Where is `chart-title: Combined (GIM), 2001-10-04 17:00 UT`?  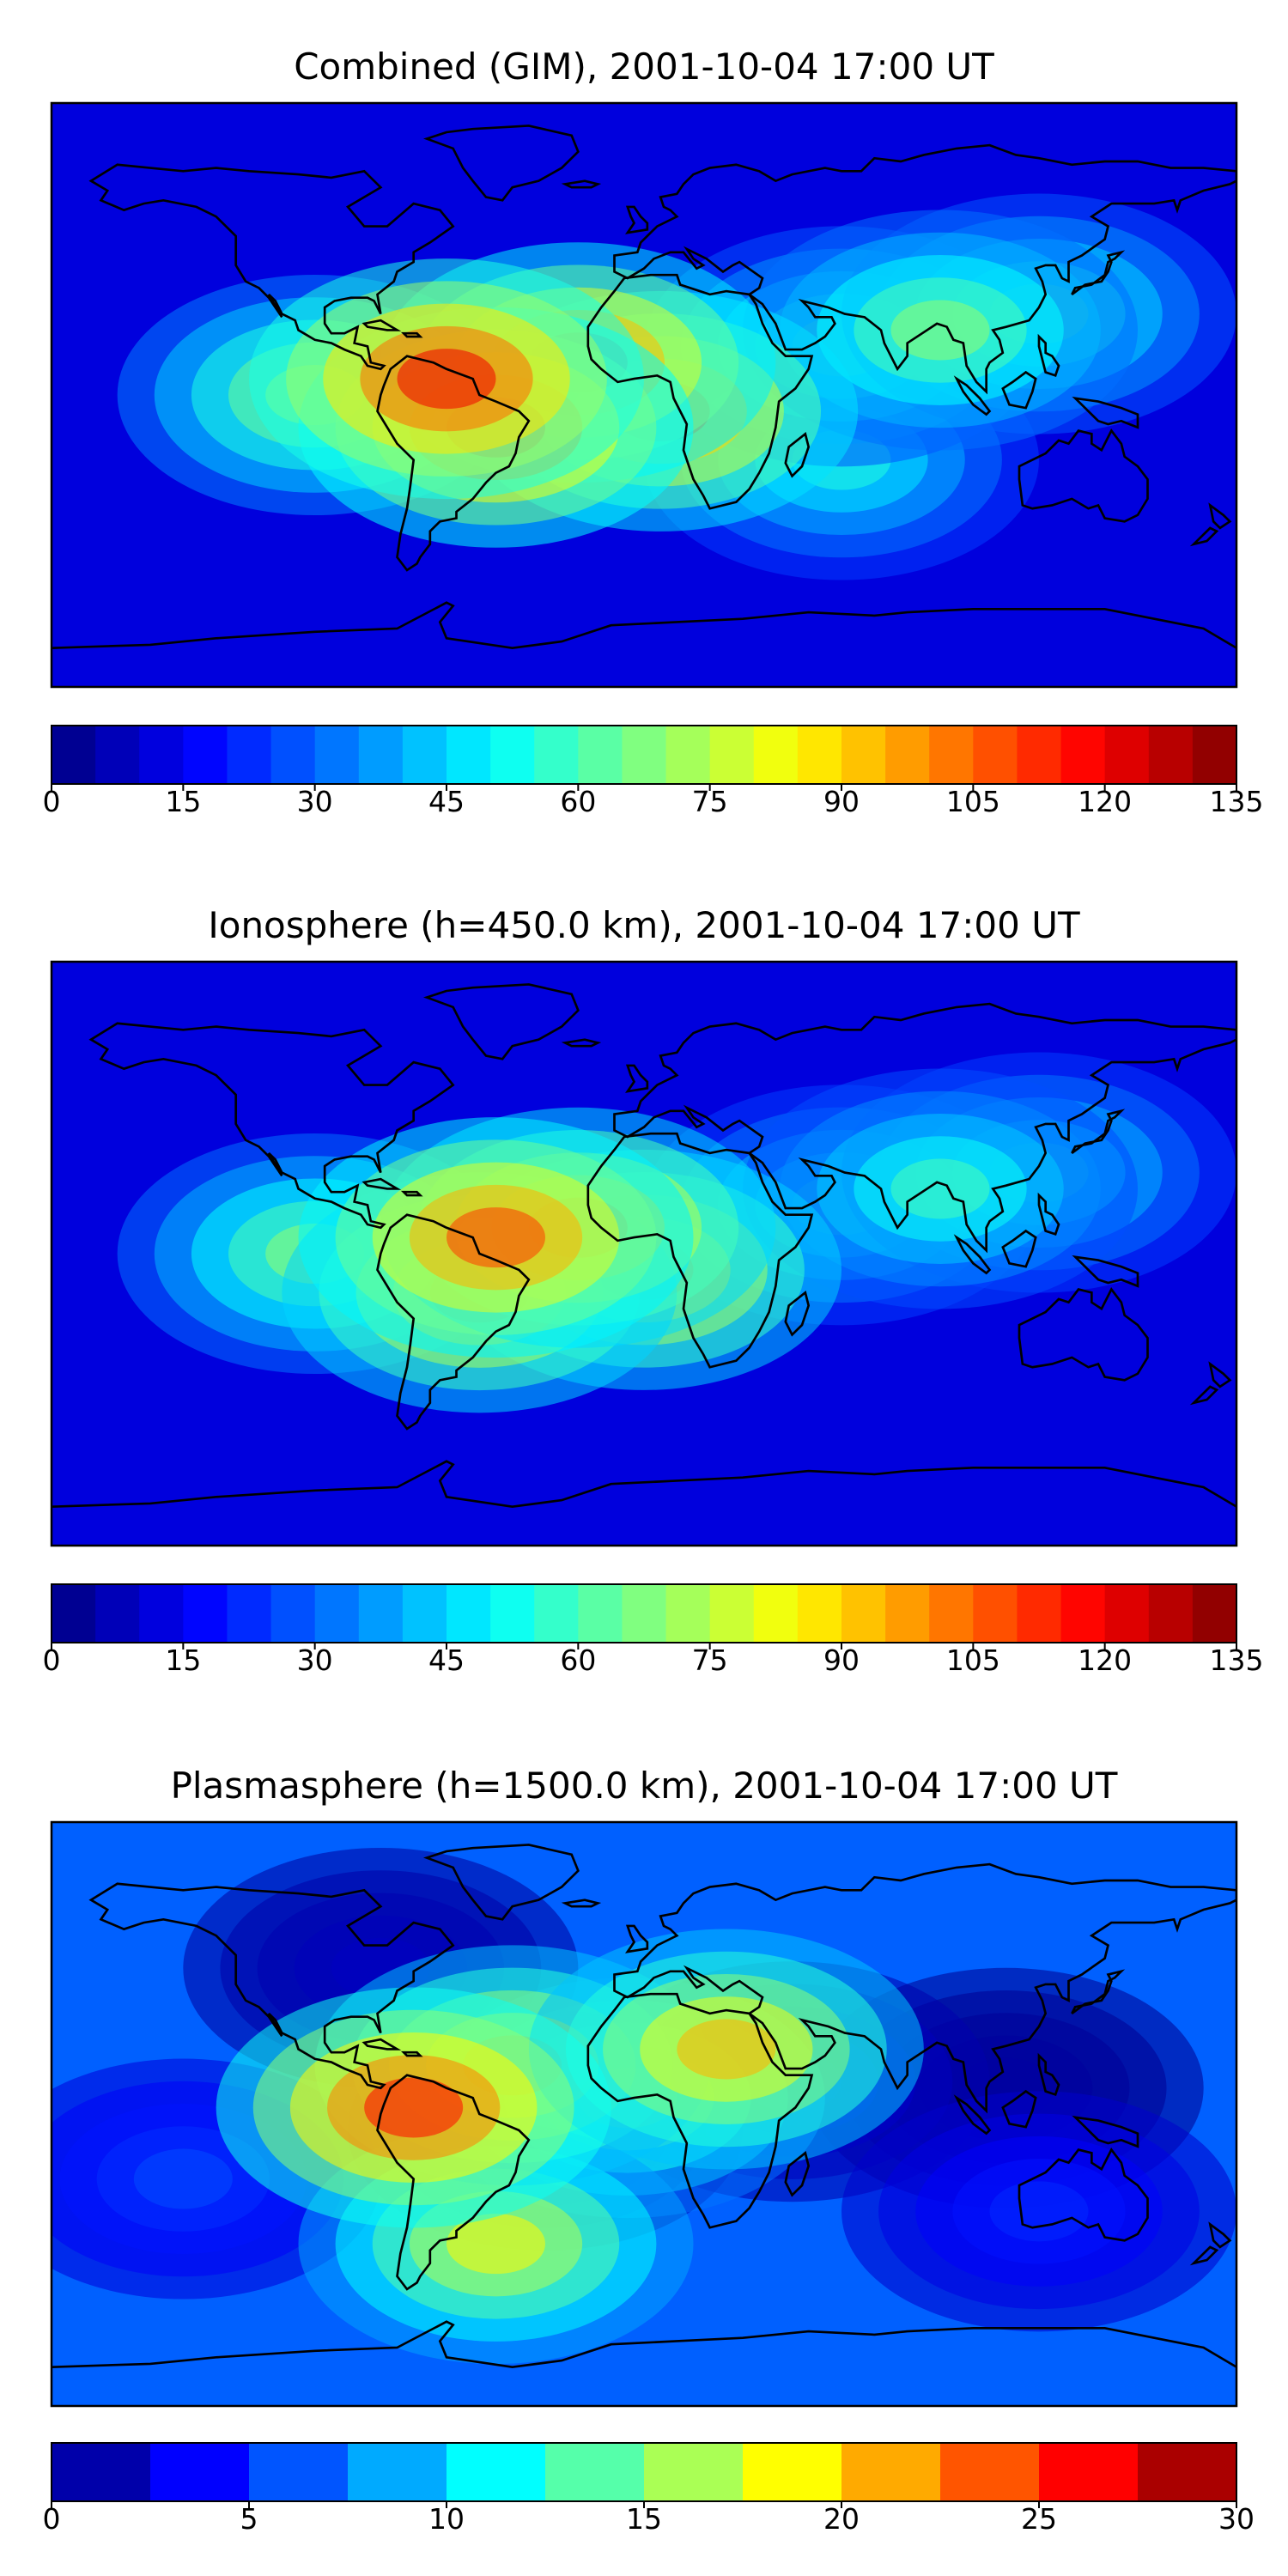
chart-title: Combined (GIM), 2001-10-04 17:00 UT is located at coordinates (644, 67).